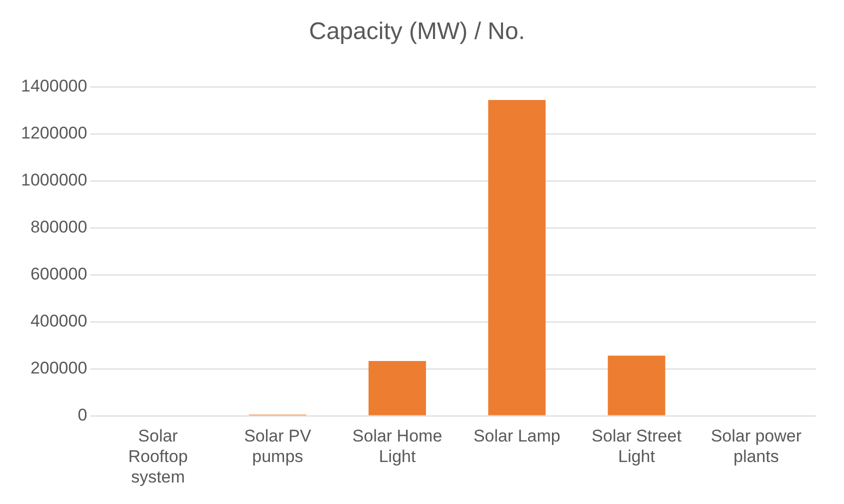 The width and height of the screenshot is (844, 504). What do you see at coordinates (278, 446) in the screenshot?
I see `x-tick-label: Solar PV pumps` at bounding box center [278, 446].